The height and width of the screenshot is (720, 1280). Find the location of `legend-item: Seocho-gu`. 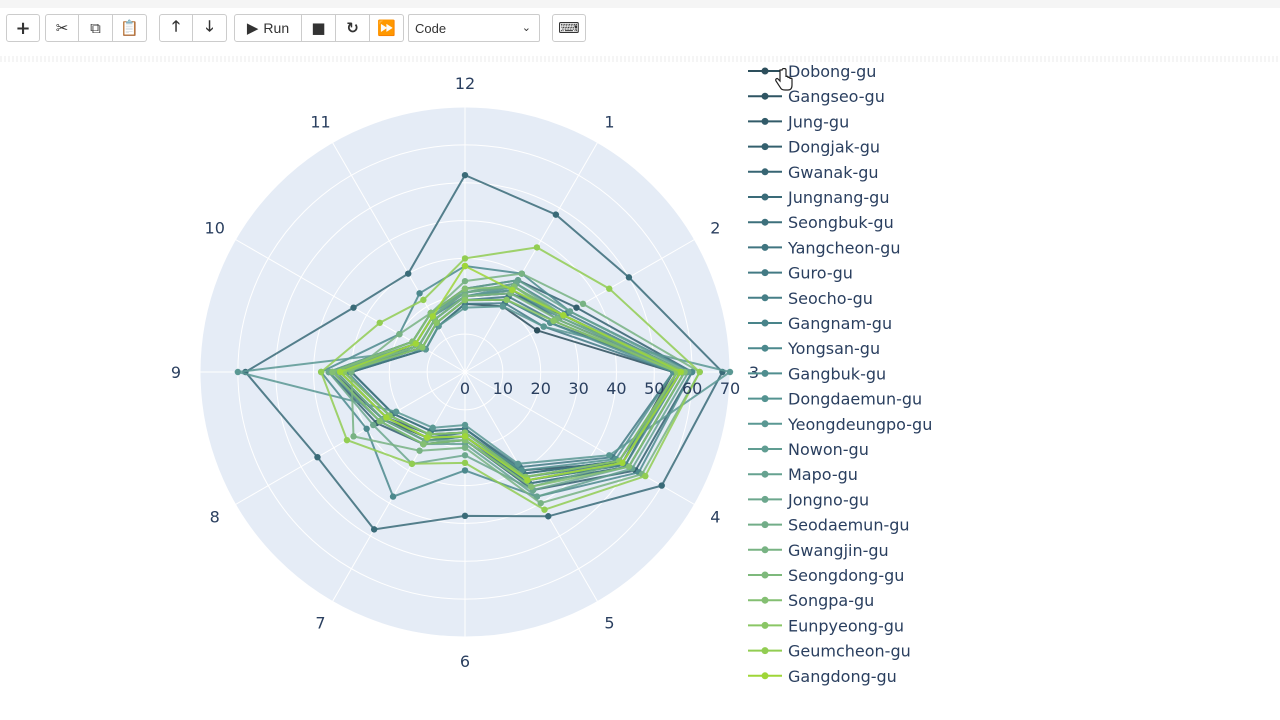

legend-item: Seocho-gu is located at coordinates (810, 298).